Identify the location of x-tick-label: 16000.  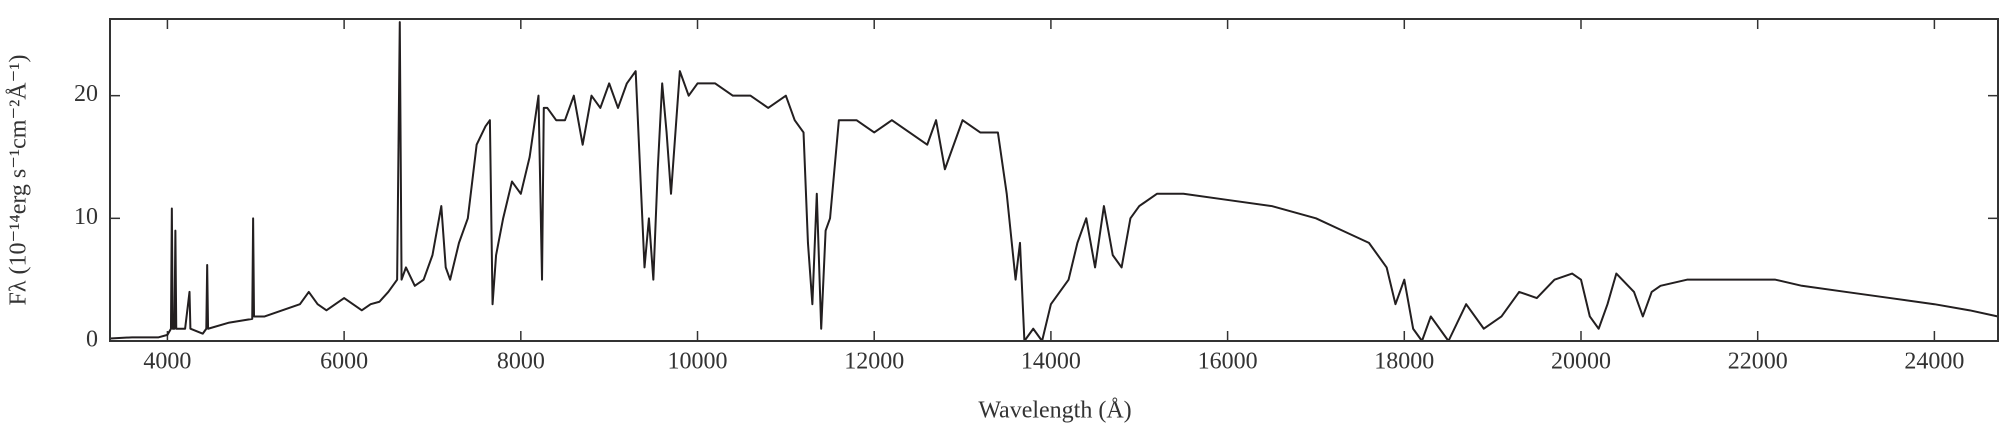
(1228, 362).